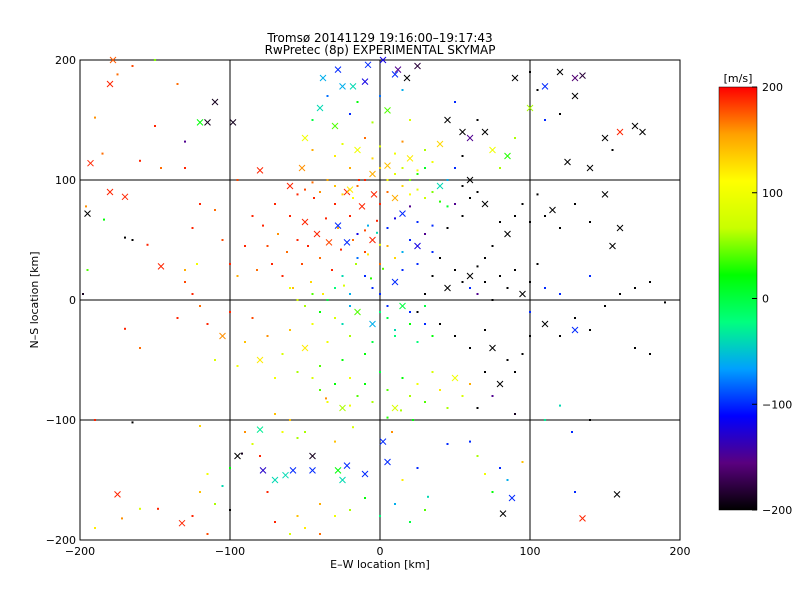 The width and height of the screenshot is (800, 600). What do you see at coordinates (777, 404) in the screenshot?
I see `colorbar-tick-label: −100` at bounding box center [777, 404].